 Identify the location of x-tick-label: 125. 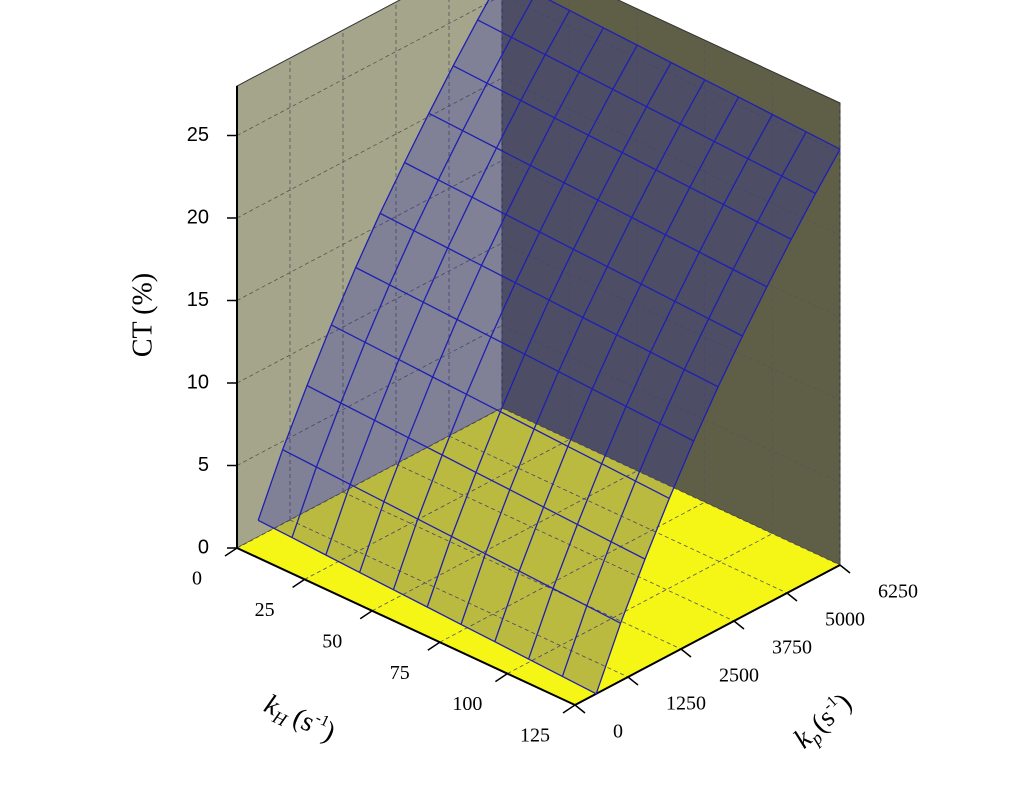
(535, 736).